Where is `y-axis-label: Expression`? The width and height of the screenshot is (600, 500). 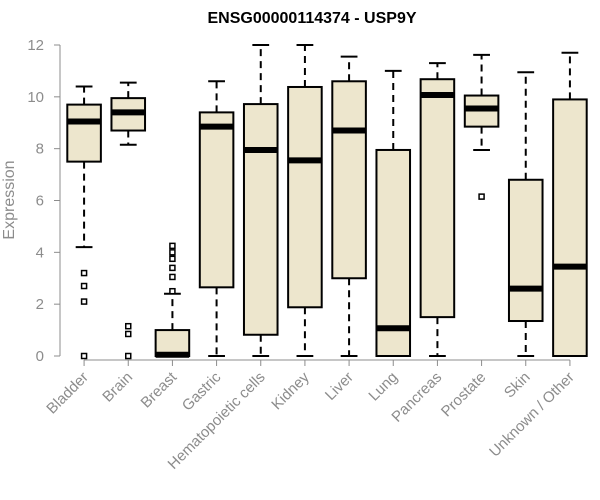
y-axis-label: Expression is located at coordinates (9, 199).